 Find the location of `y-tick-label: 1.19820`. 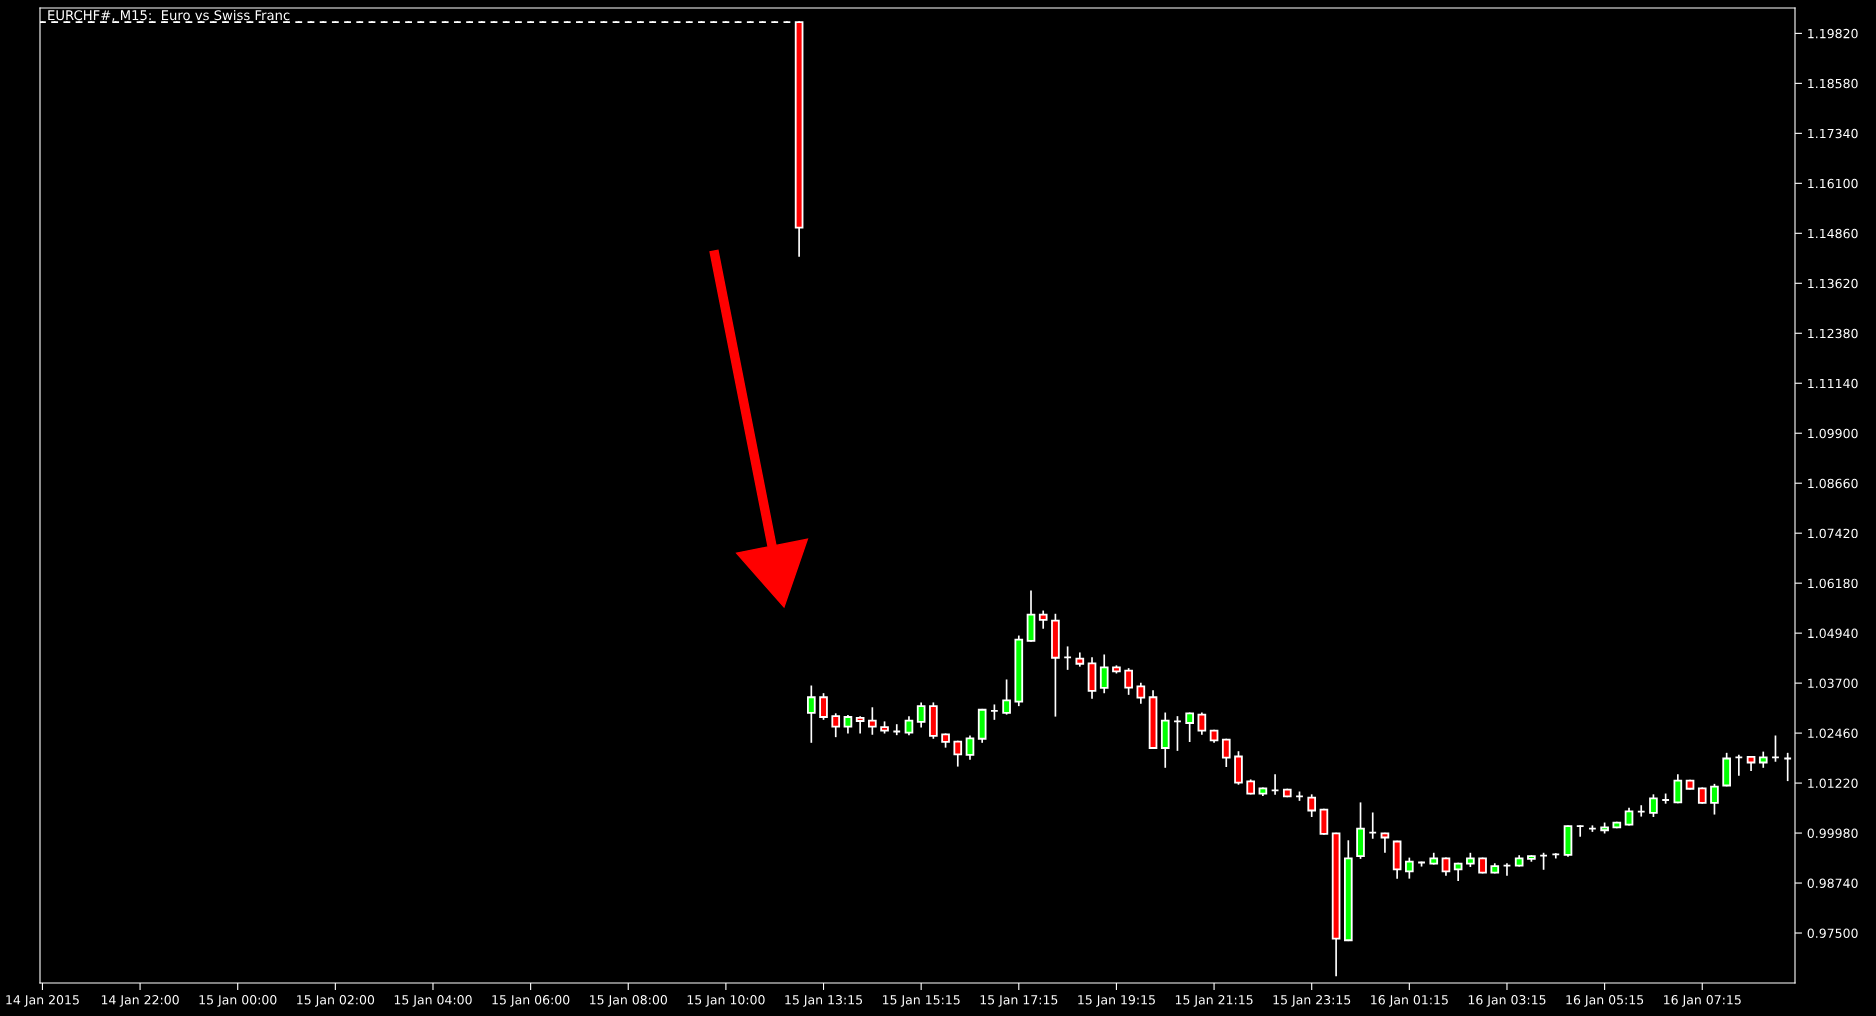

y-tick-label: 1.19820 is located at coordinates (1833, 33).